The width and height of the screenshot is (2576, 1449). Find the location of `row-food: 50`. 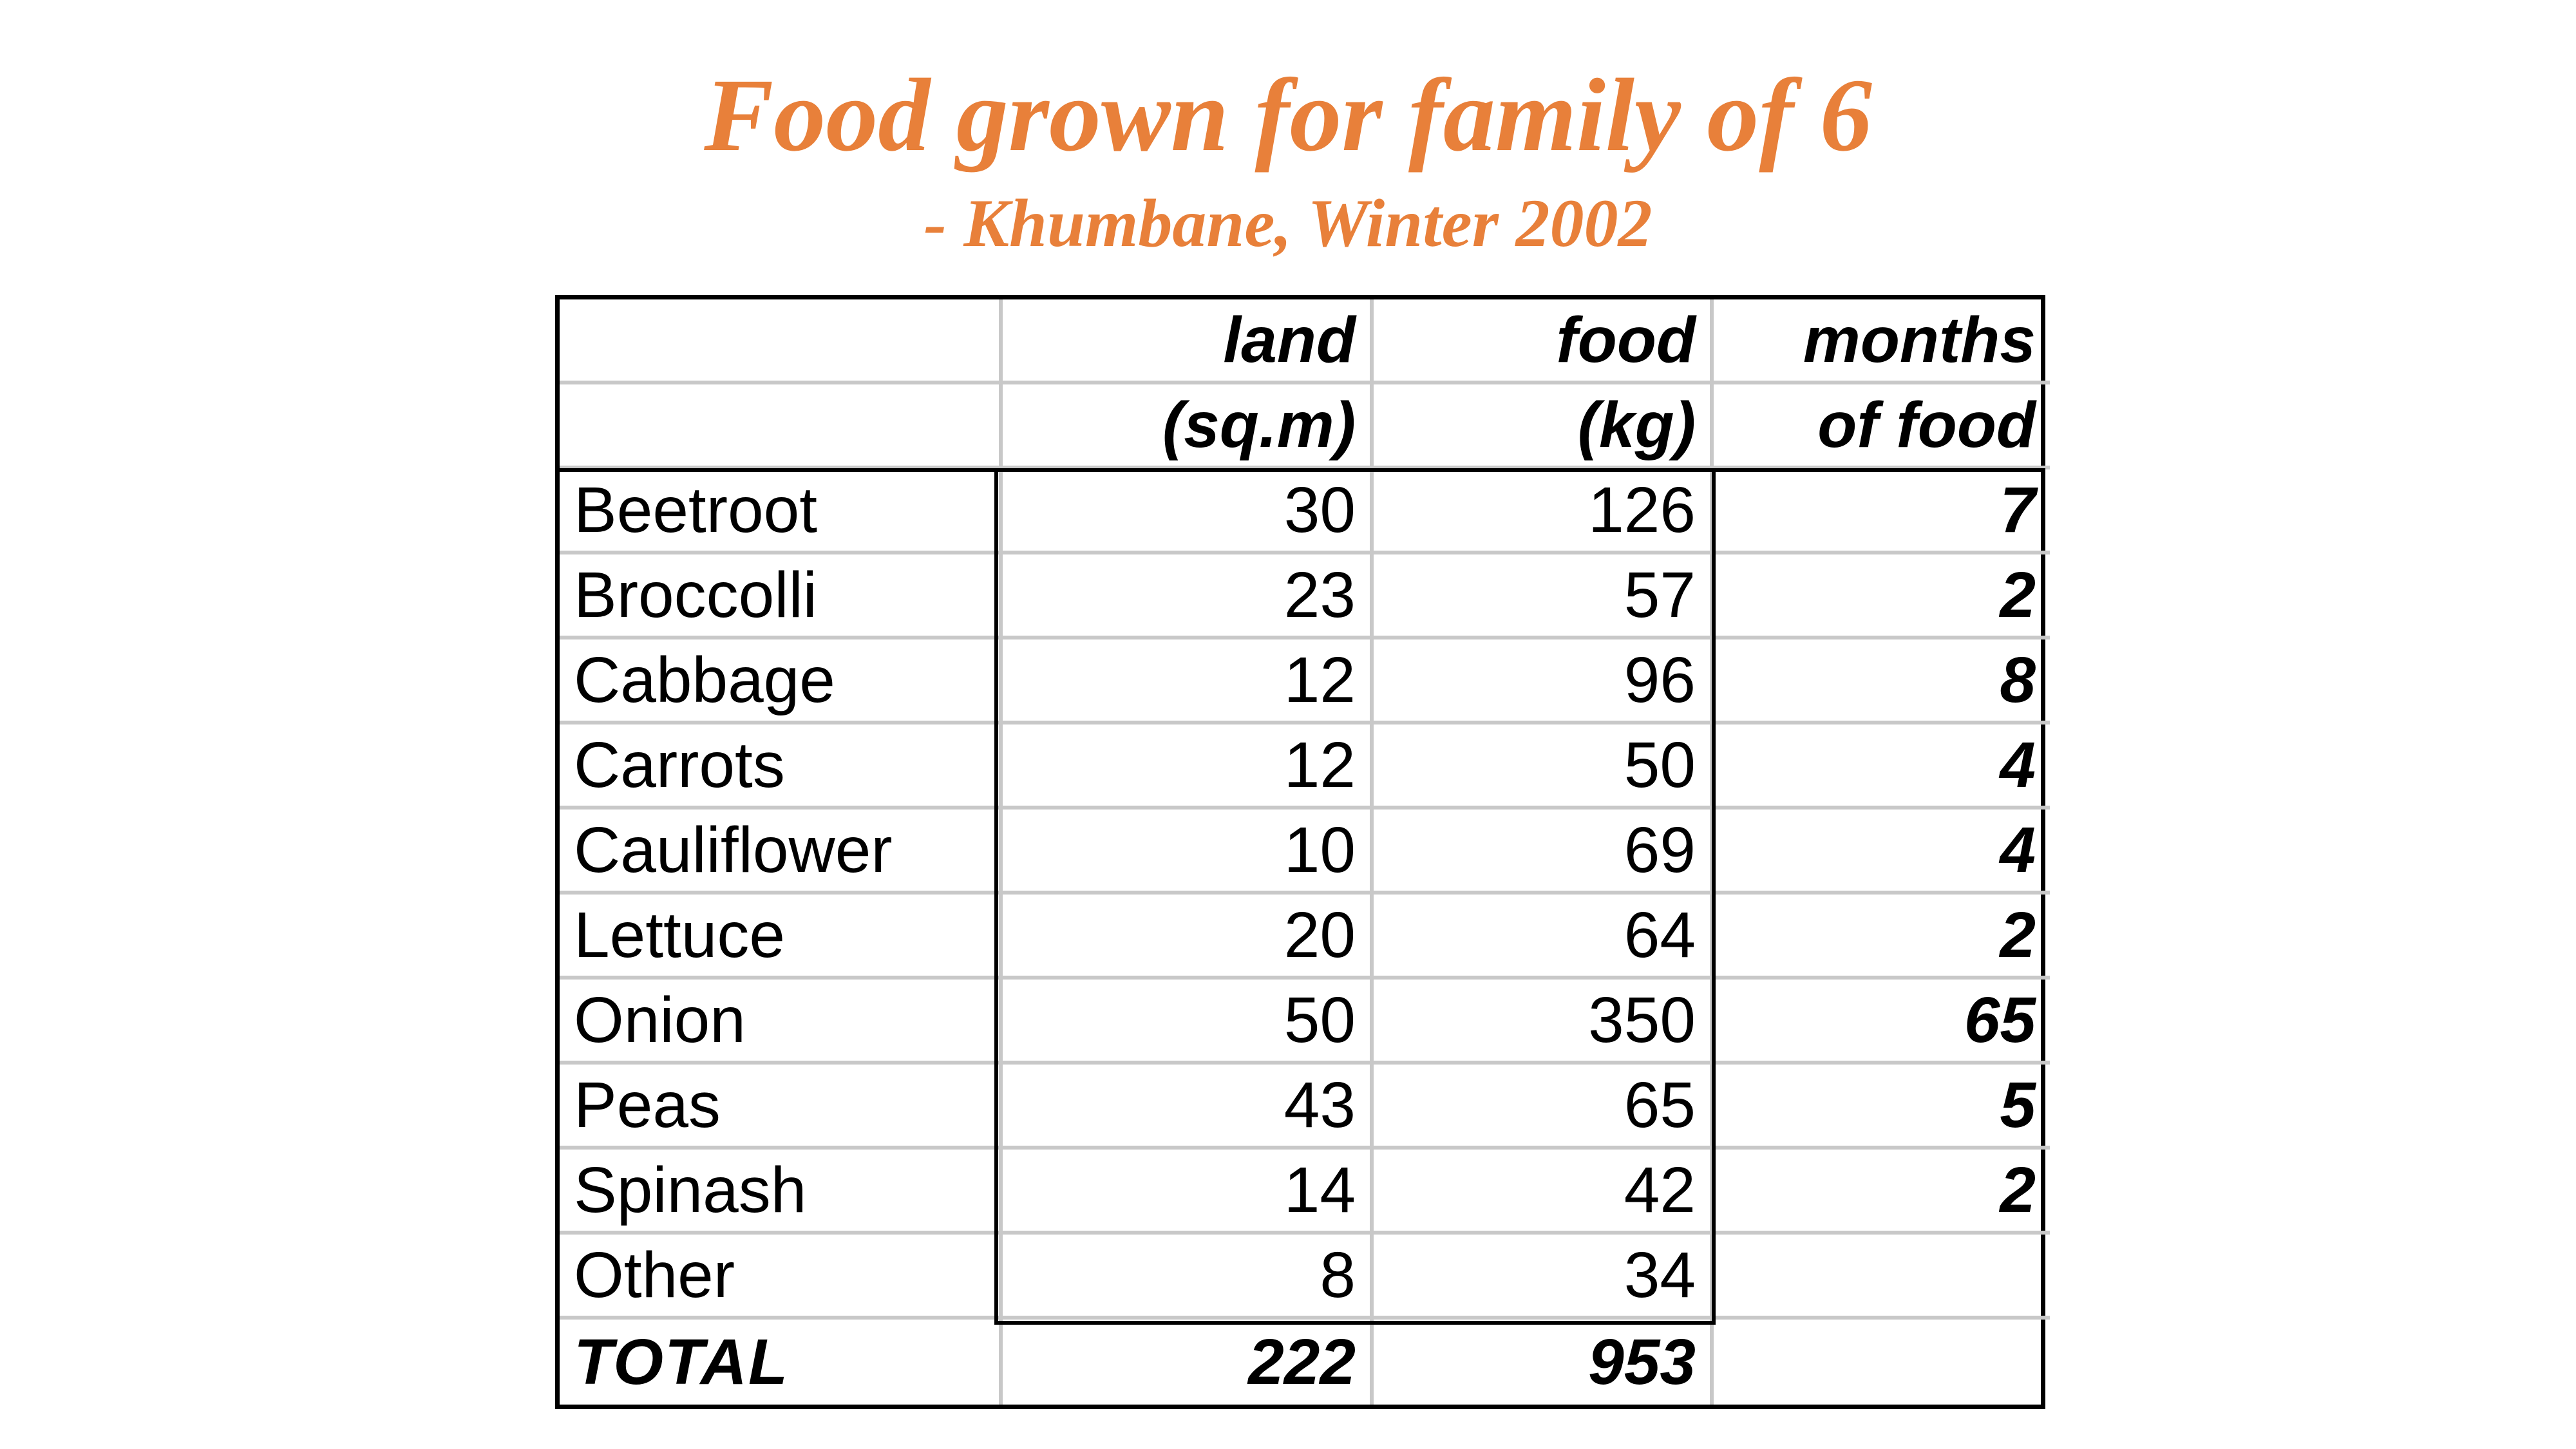

row-food: 50 is located at coordinates (1544, 767).